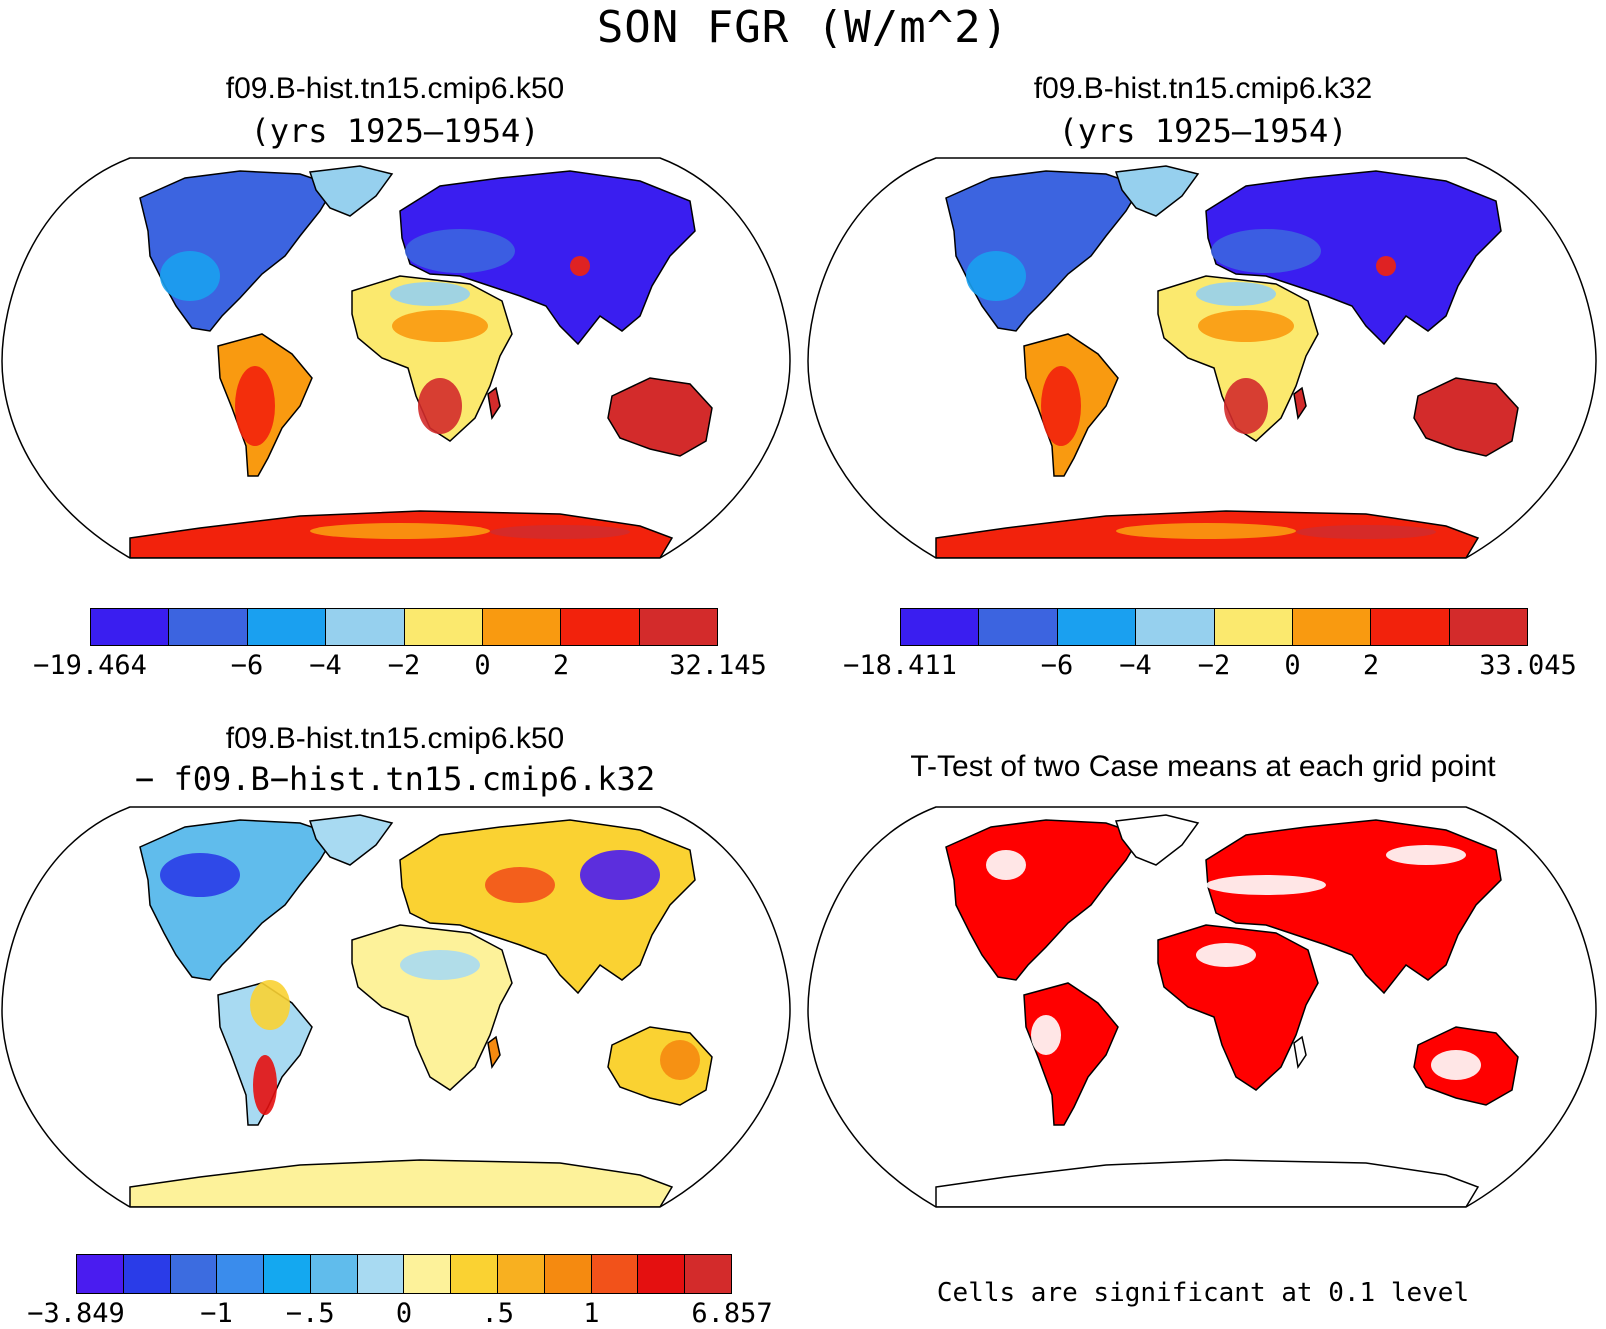 This screenshot has width=1606, height=1329. I want to click on map-top-left, so click(396, 358).